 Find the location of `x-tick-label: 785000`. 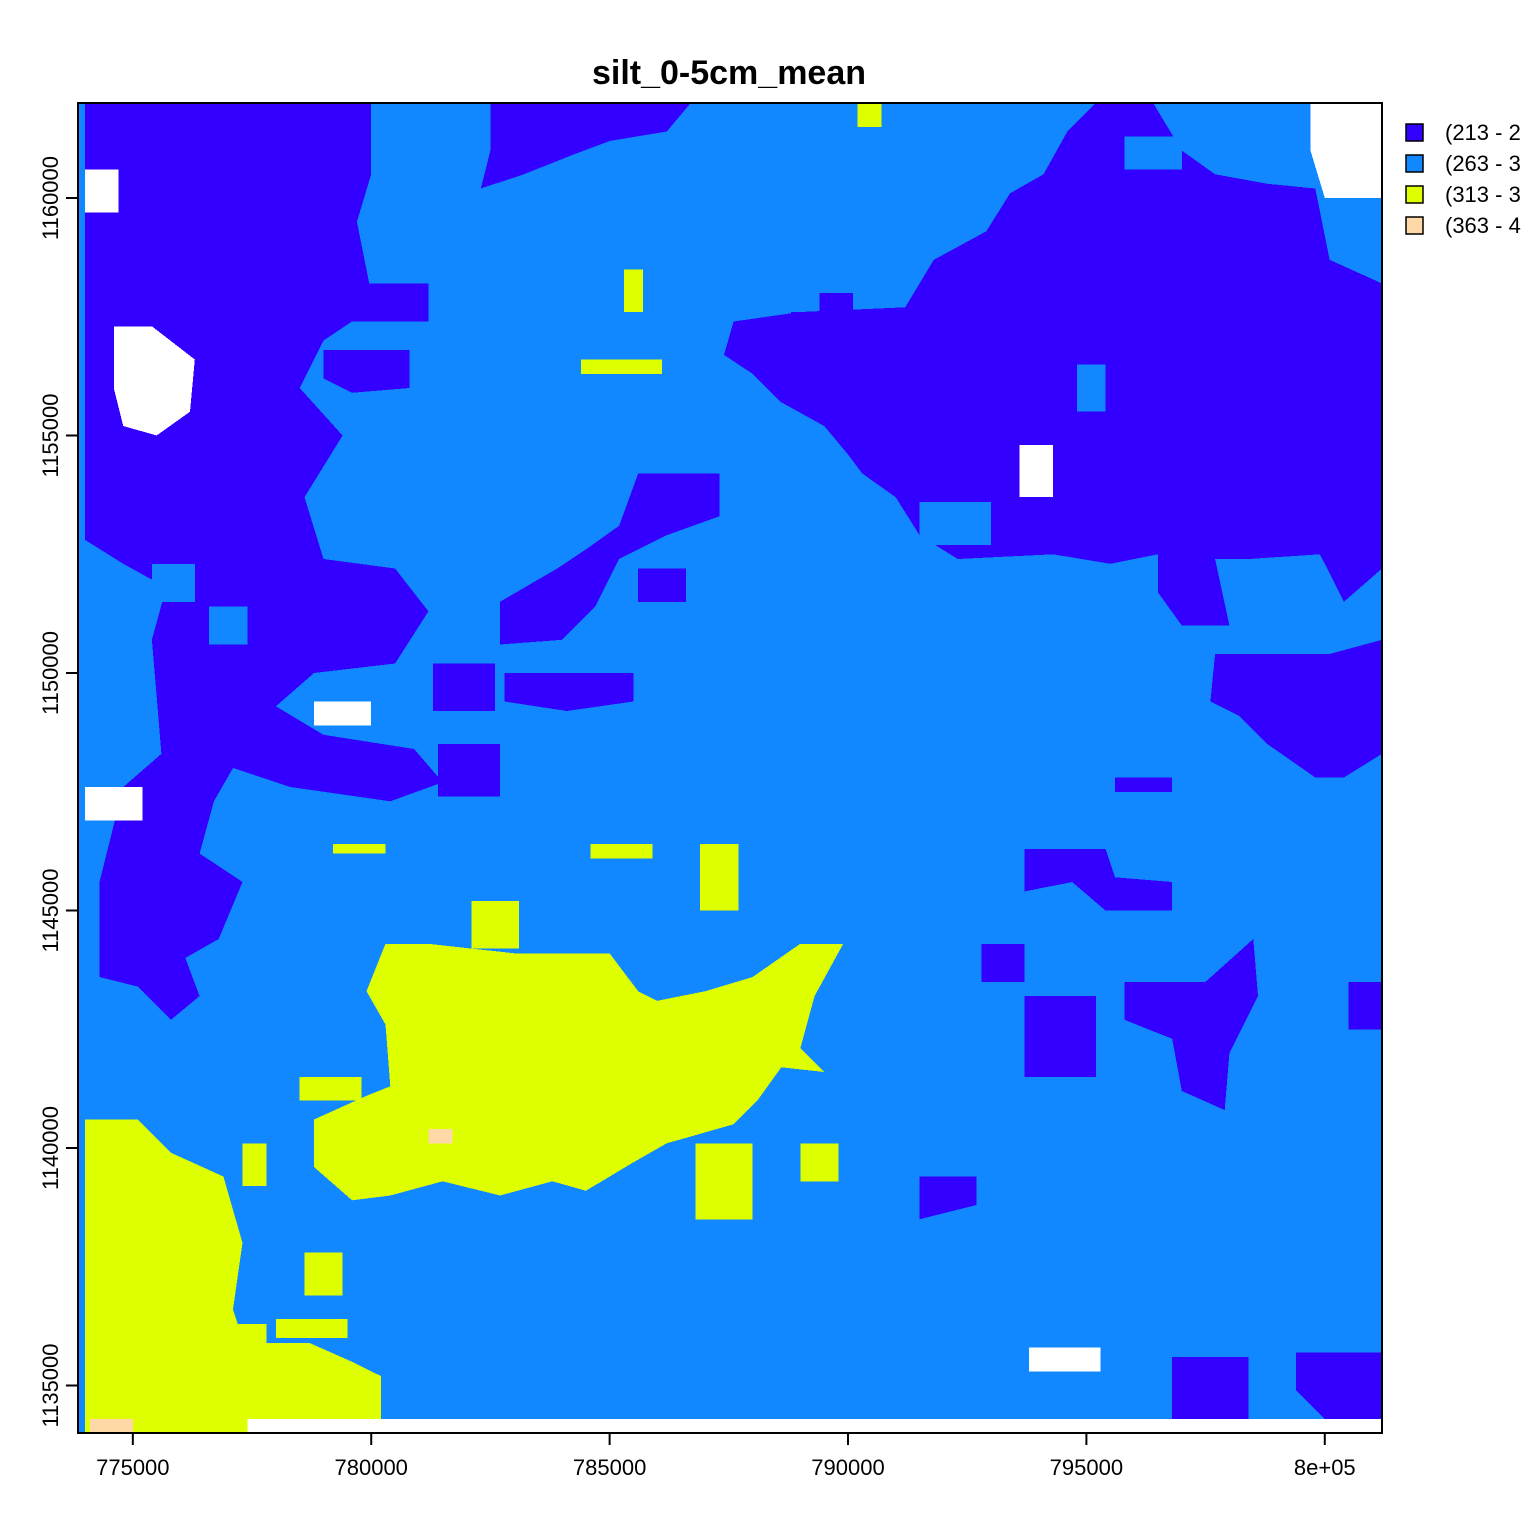

x-tick-label: 785000 is located at coordinates (609, 1467).